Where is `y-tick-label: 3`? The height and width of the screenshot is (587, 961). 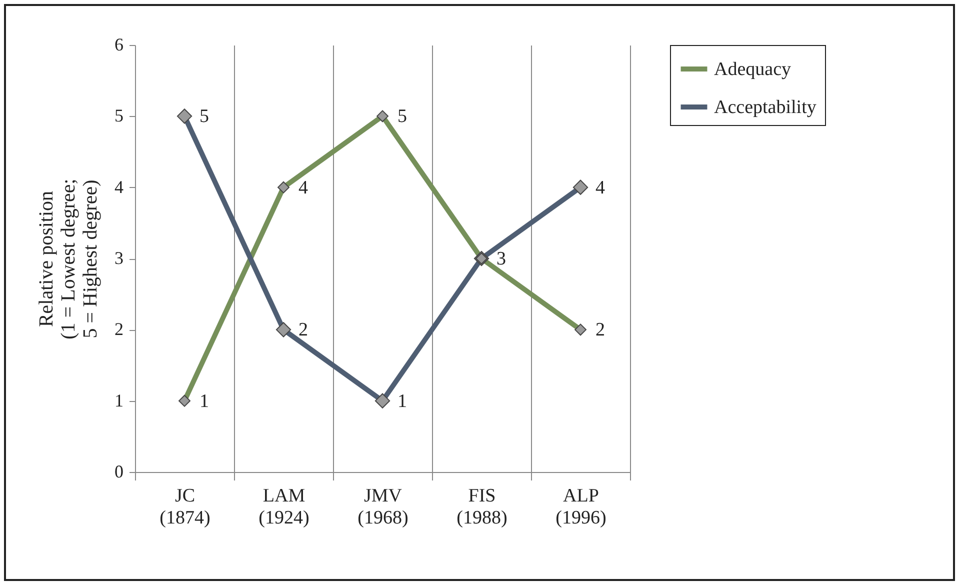
y-tick-label: 3 is located at coordinates (119, 258).